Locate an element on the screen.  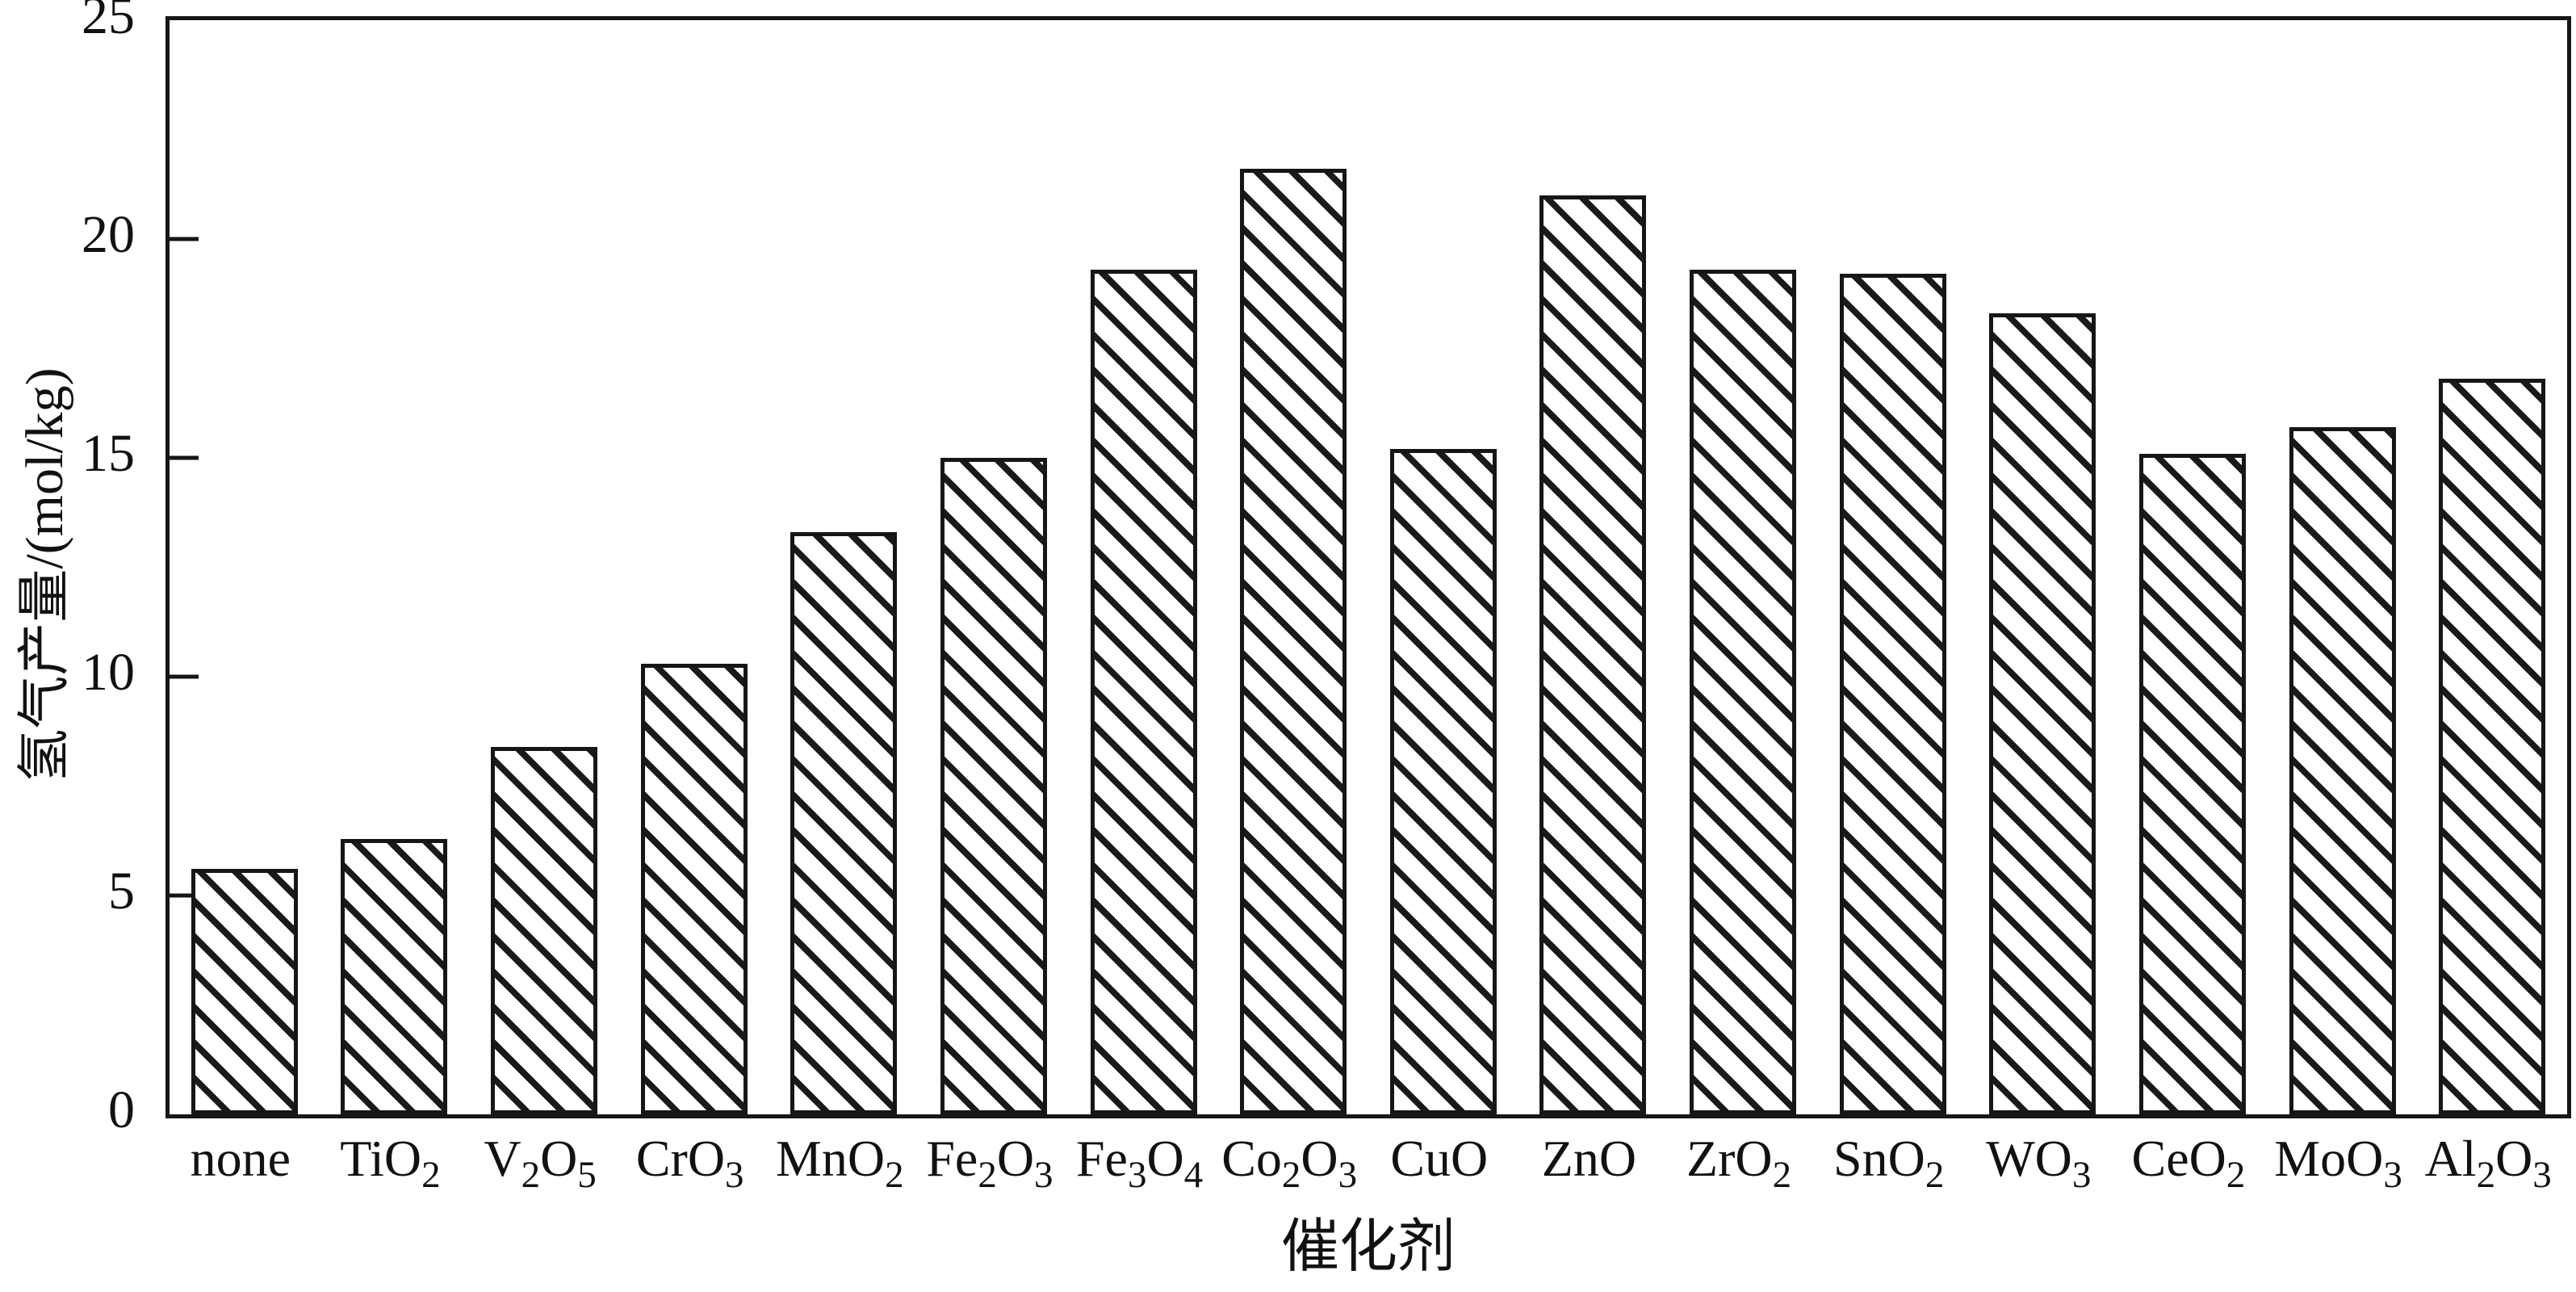
bar-none is located at coordinates (244, 991).